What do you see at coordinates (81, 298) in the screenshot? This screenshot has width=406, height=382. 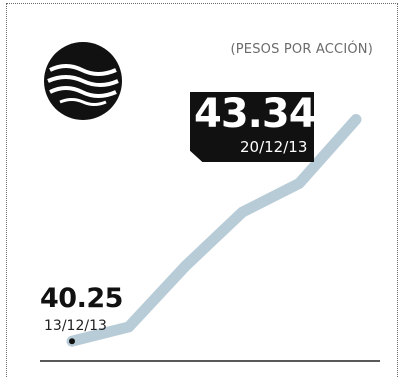 I see `start-value-label: 40.25` at bounding box center [81, 298].